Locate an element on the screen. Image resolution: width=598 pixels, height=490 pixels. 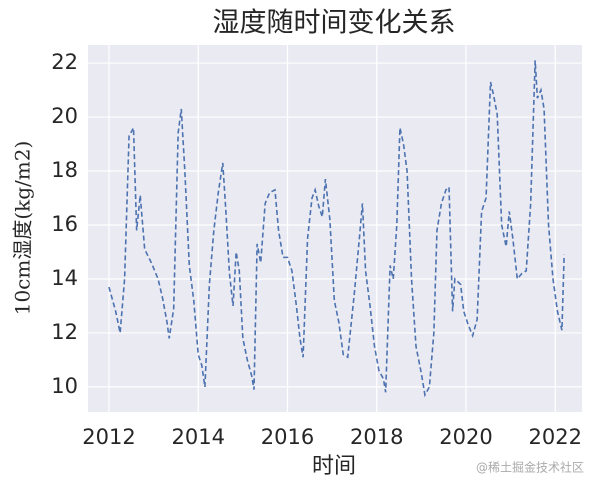
chart-title: 湿度随时间变化关系 is located at coordinates (334, 23).